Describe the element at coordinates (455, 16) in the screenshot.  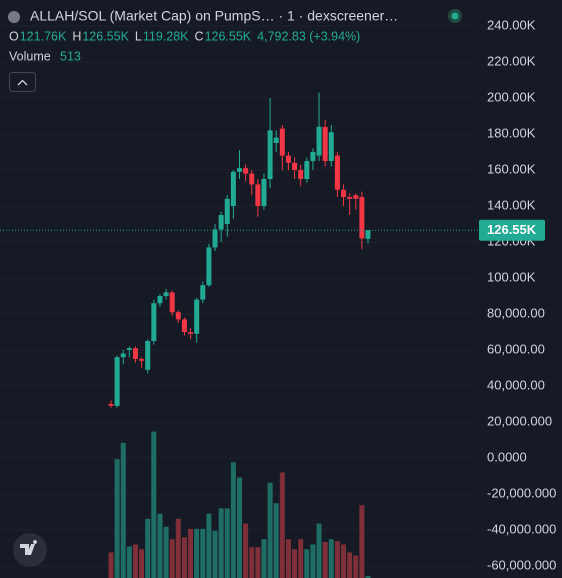
I see `status-dot` at that location.